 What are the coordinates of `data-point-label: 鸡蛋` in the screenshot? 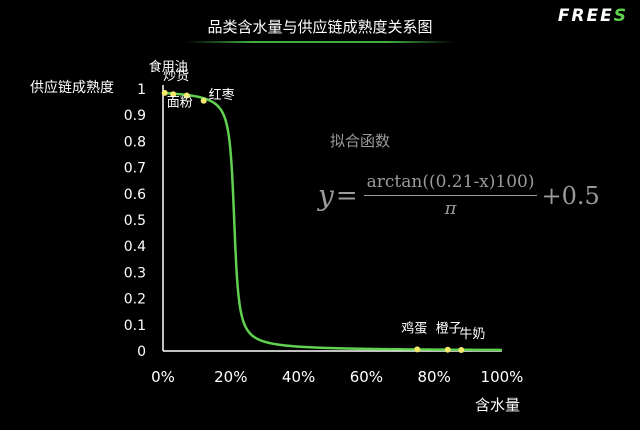 It's located at (414, 328).